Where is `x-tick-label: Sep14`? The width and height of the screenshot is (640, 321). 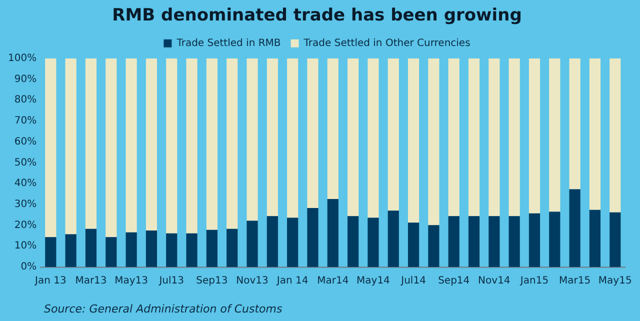
x-tick-label: Sep14 is located at coordinates (454, 281).